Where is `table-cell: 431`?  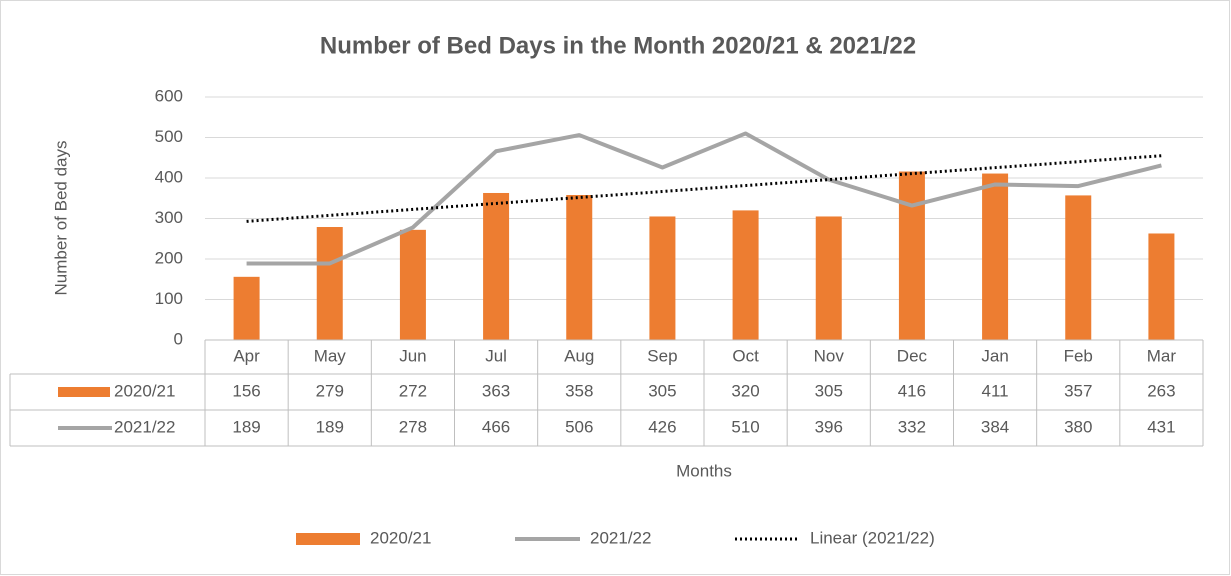 table-cell: 431 is located at coordinates (1161, 426).